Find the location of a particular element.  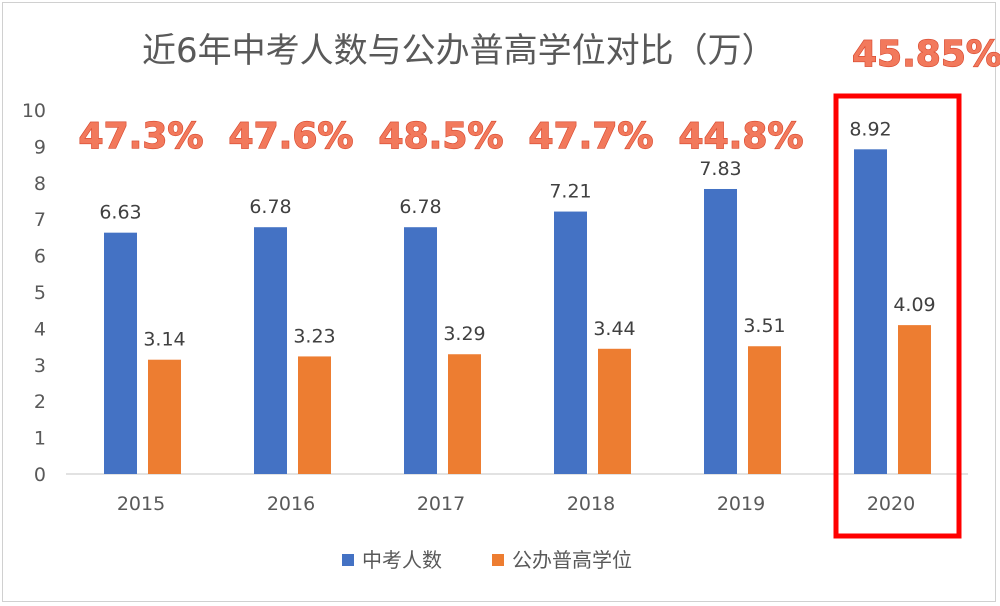

y-tick-label: 6 is located at coordinates (40, 257).